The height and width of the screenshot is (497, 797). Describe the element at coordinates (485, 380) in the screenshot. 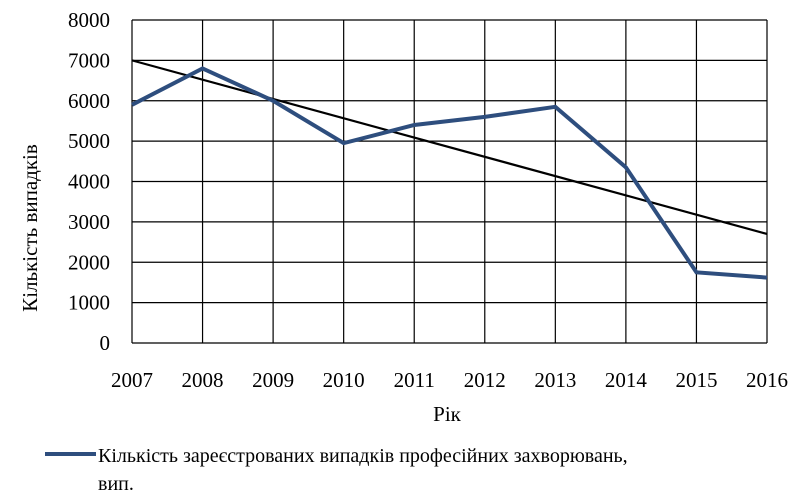

I see `x-tick-label: 2012` at that location.